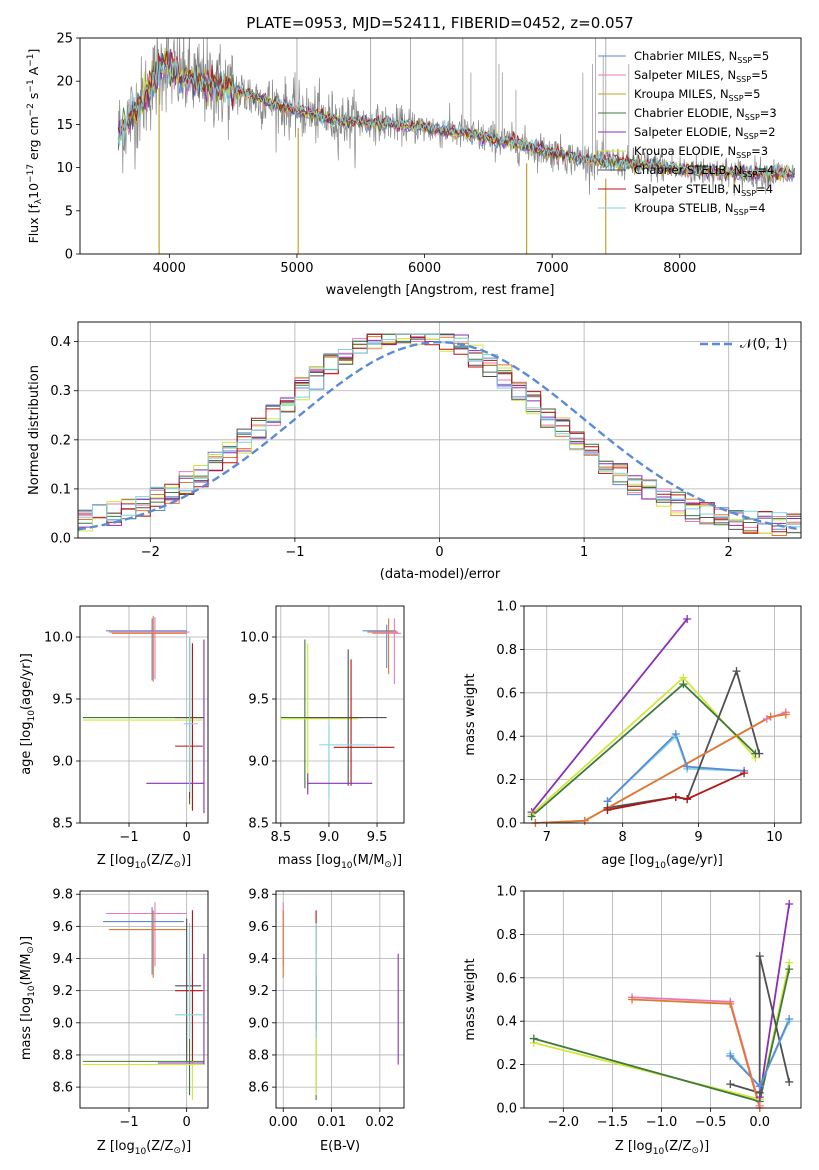  I want to click on y-tick-label: 8.6, so click(258, 1088).